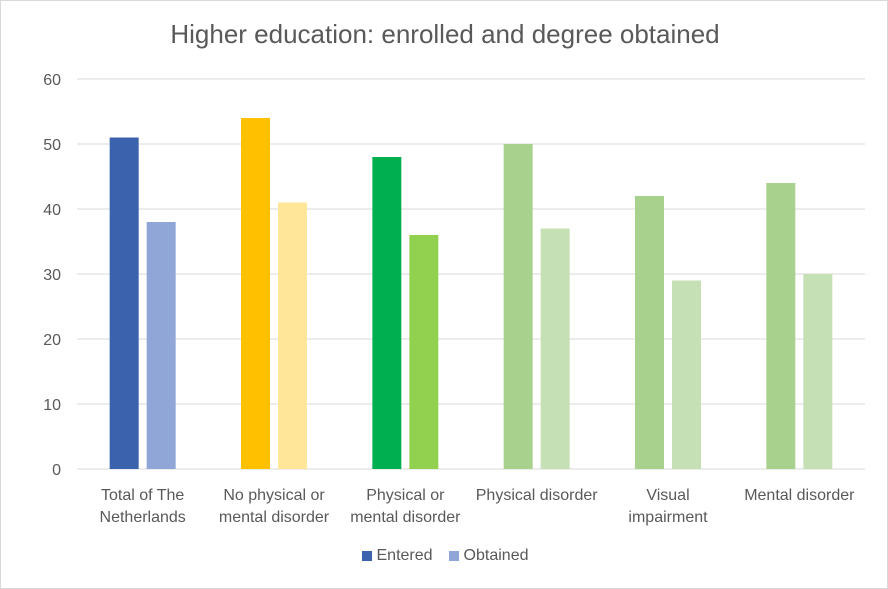 The width and height of the screenshot is (888, 589). Describe the element at coordinates (404, 555) in the screenshot. I see `legend-label-entered: Entered` at that location.